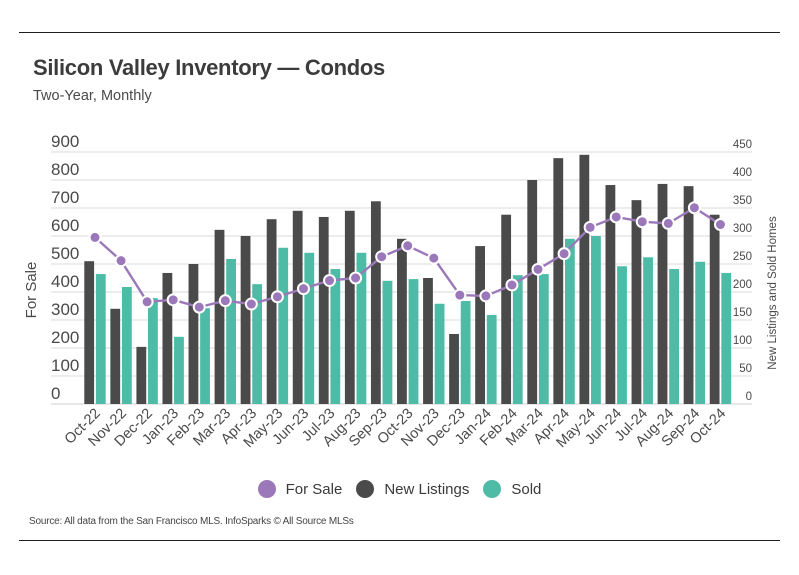 The image size is (799, 575). What do you see at coordinates (742, 145) in the screenshot?
I see `right-tick-label: 450` at bounding box center [742, 145].